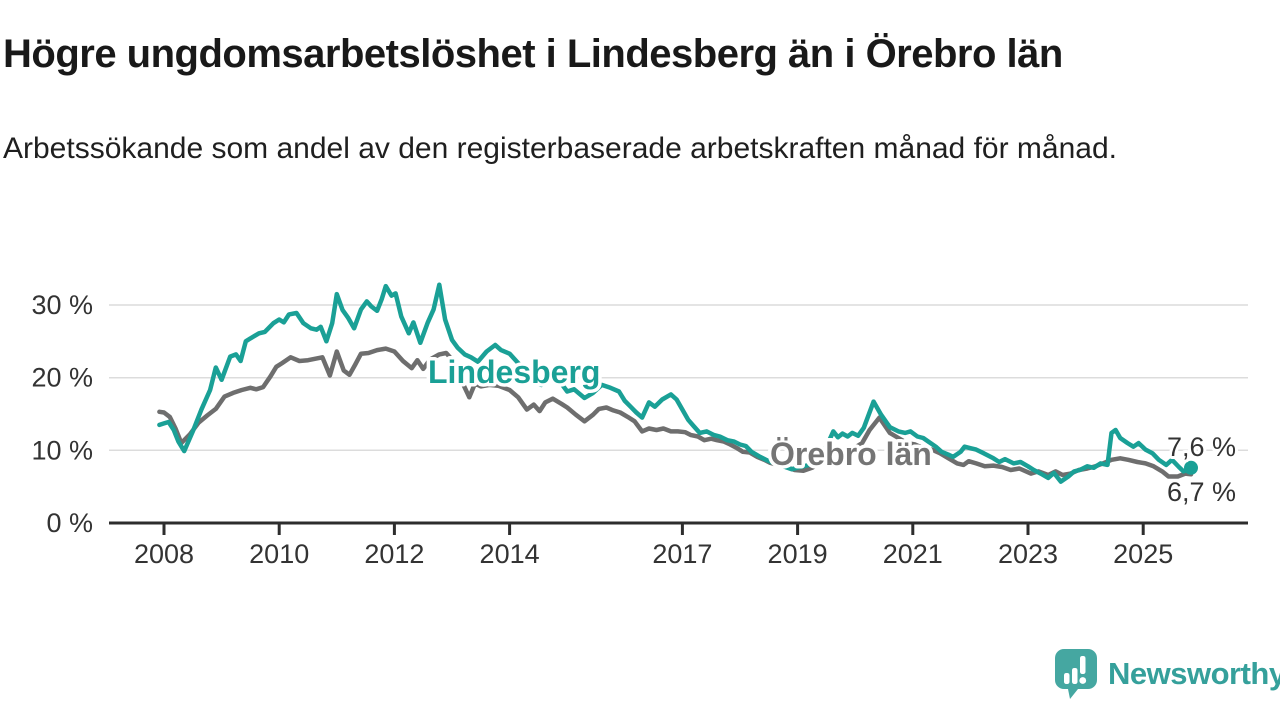 The width and height of the screenshot is (1280, 720). Describe the element at coordinates (1194, 673) in the screenshot. I see `brand-name: Newsworthy` at that location.